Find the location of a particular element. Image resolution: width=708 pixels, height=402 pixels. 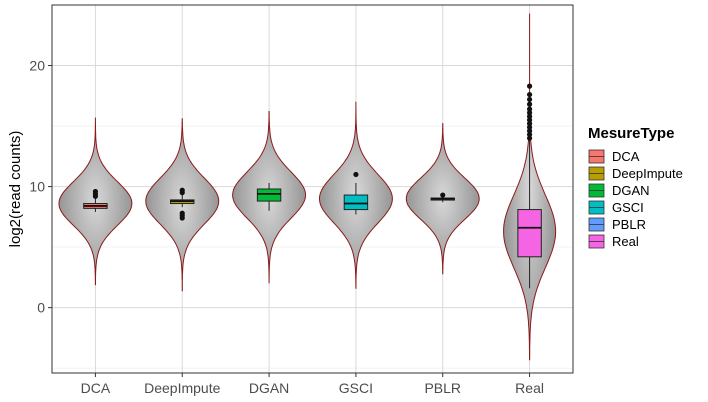

y-tick-label: 20 is located at coordinates (37, 66).